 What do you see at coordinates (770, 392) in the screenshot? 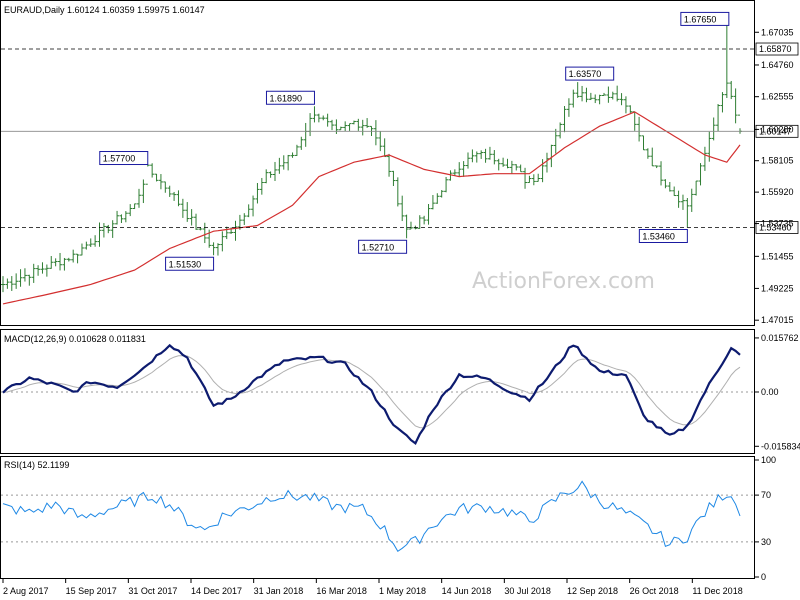
I see `macd-axis-tick-label: 0.00` at bounding box center [770, 392].